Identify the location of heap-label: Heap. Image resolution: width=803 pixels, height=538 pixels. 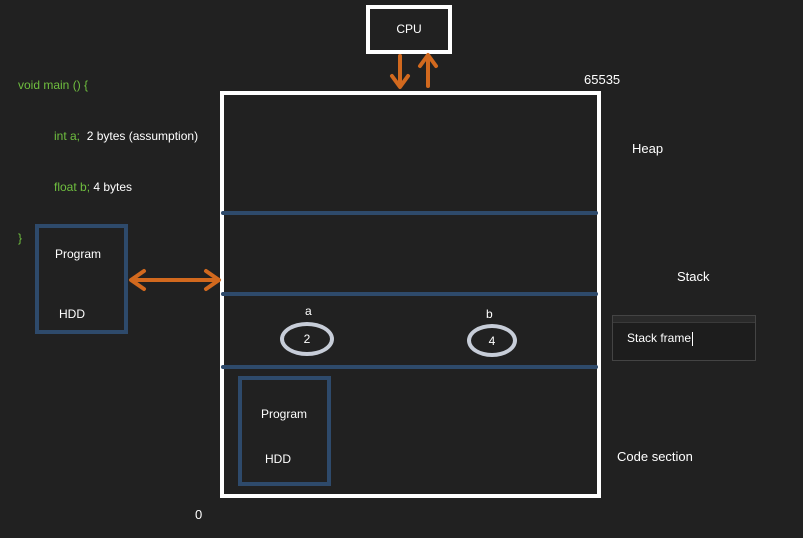
(648, 148).